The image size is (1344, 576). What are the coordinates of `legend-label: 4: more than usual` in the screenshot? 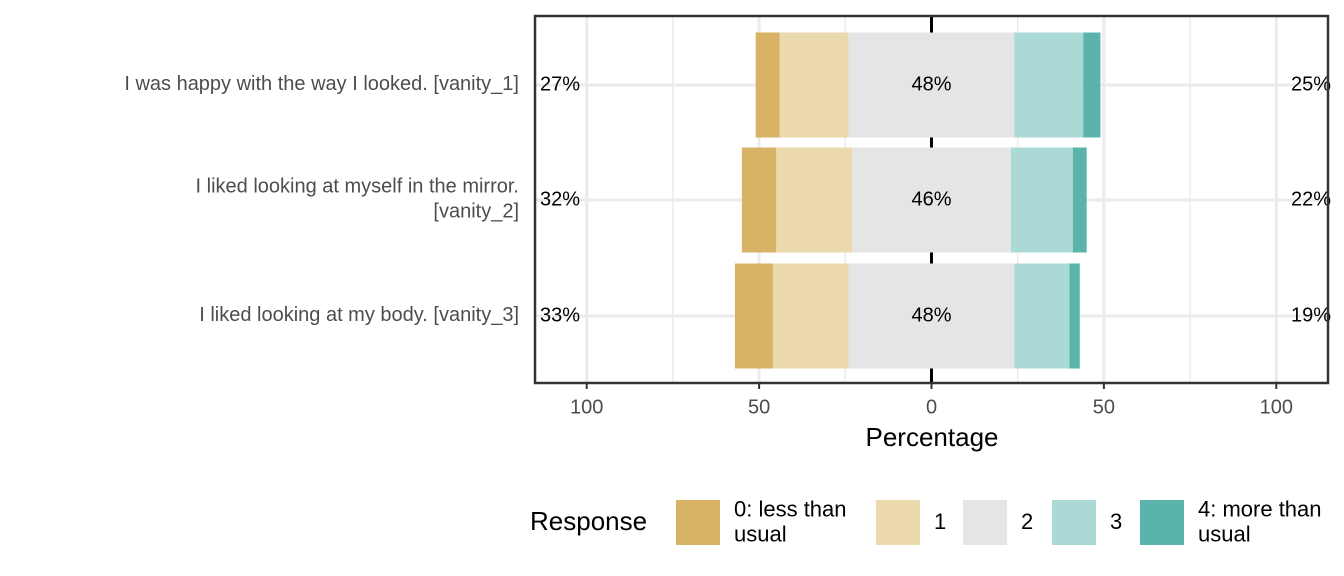 It's located at (1260, 521).